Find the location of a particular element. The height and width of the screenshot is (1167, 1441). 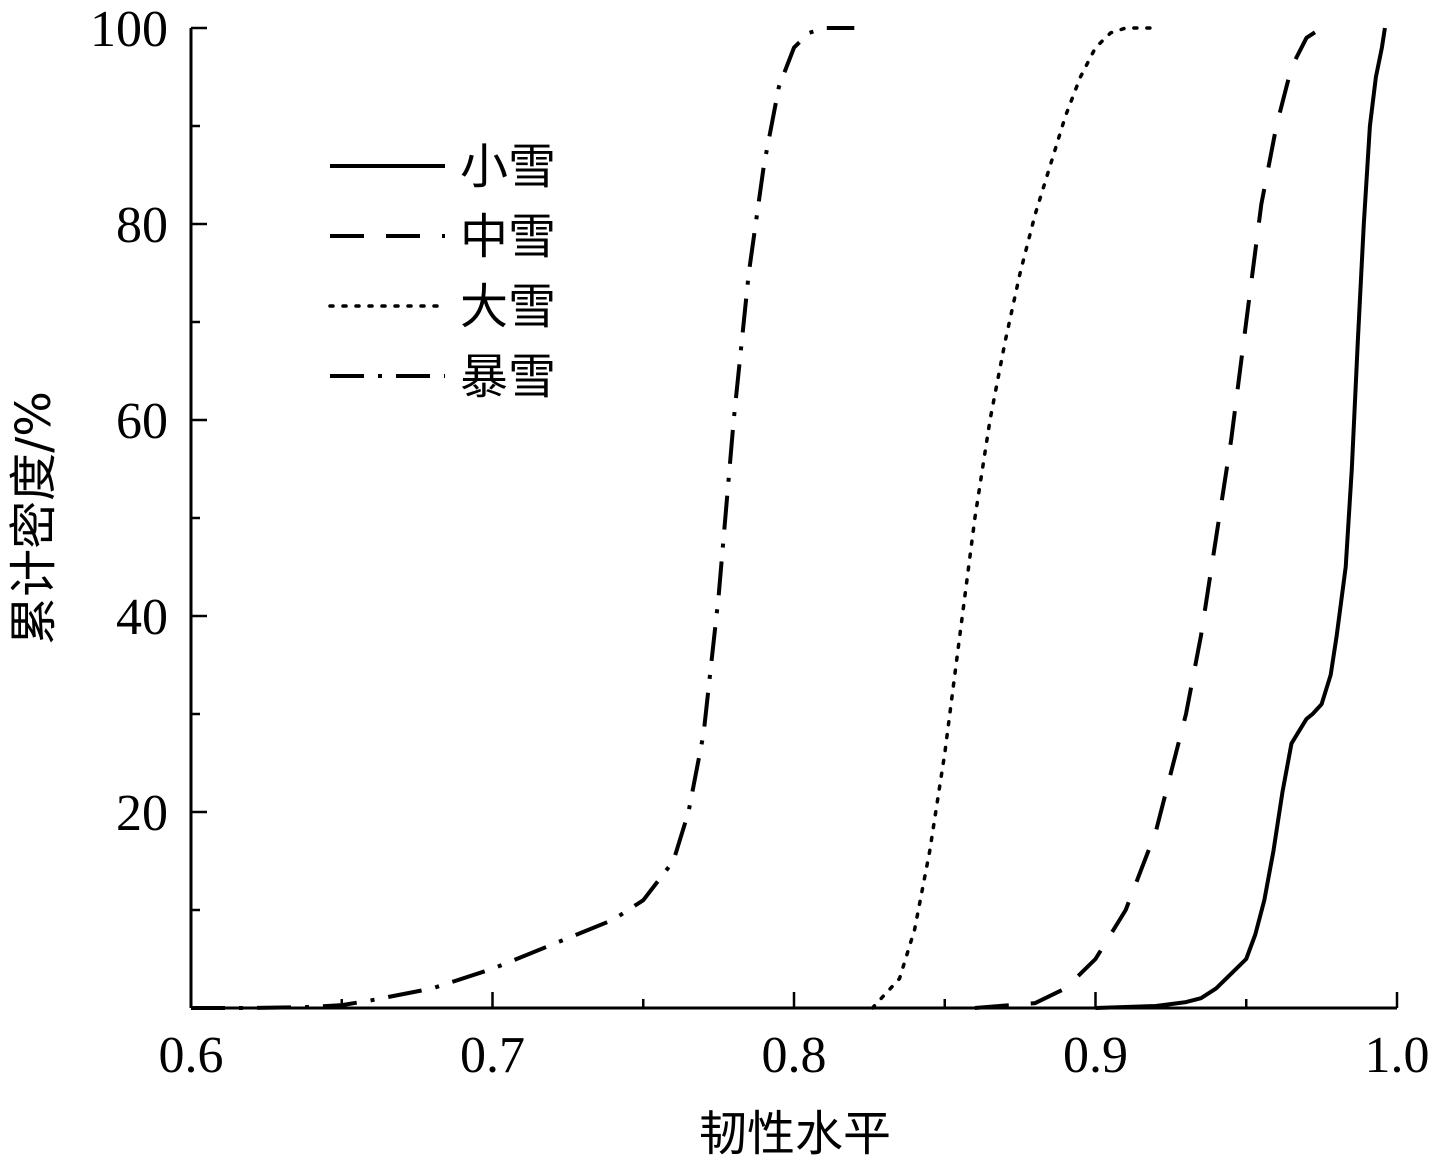

x-tick-label: 0.6 is located at coordinates (191, 1055).